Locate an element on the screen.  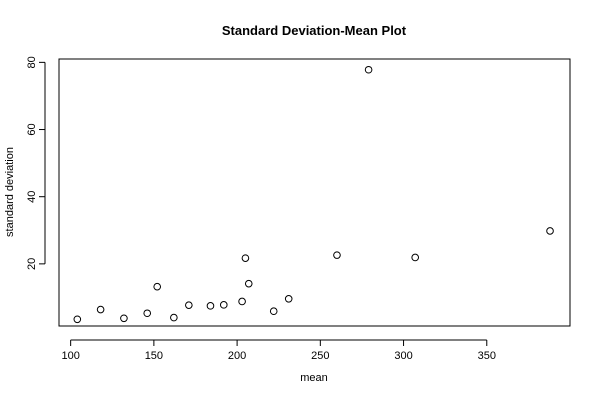
x-tick-label: 200 is located at coordinates (237, 356).